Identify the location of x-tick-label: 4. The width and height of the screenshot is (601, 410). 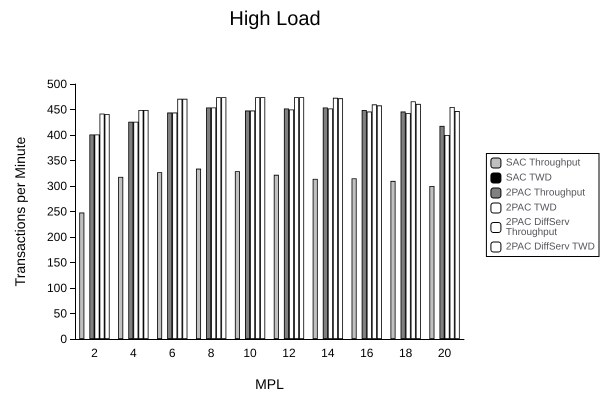
(134, 353).